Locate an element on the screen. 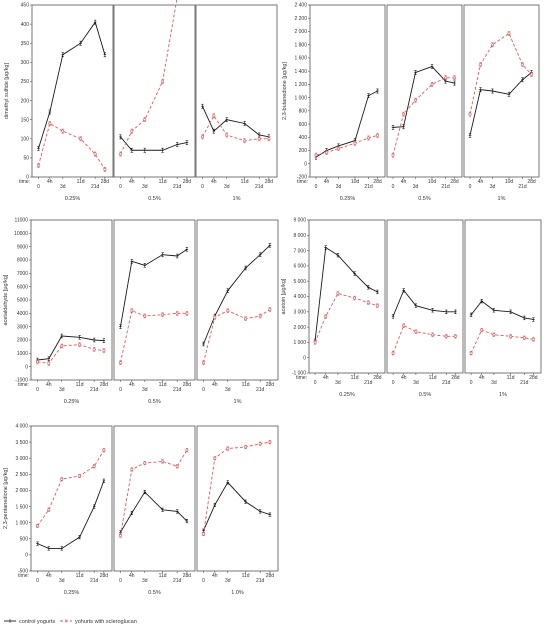 This screenshot has width=550, height=629. legend-entry: yohurts with scleroglucan is located at coordinates (106, 622).